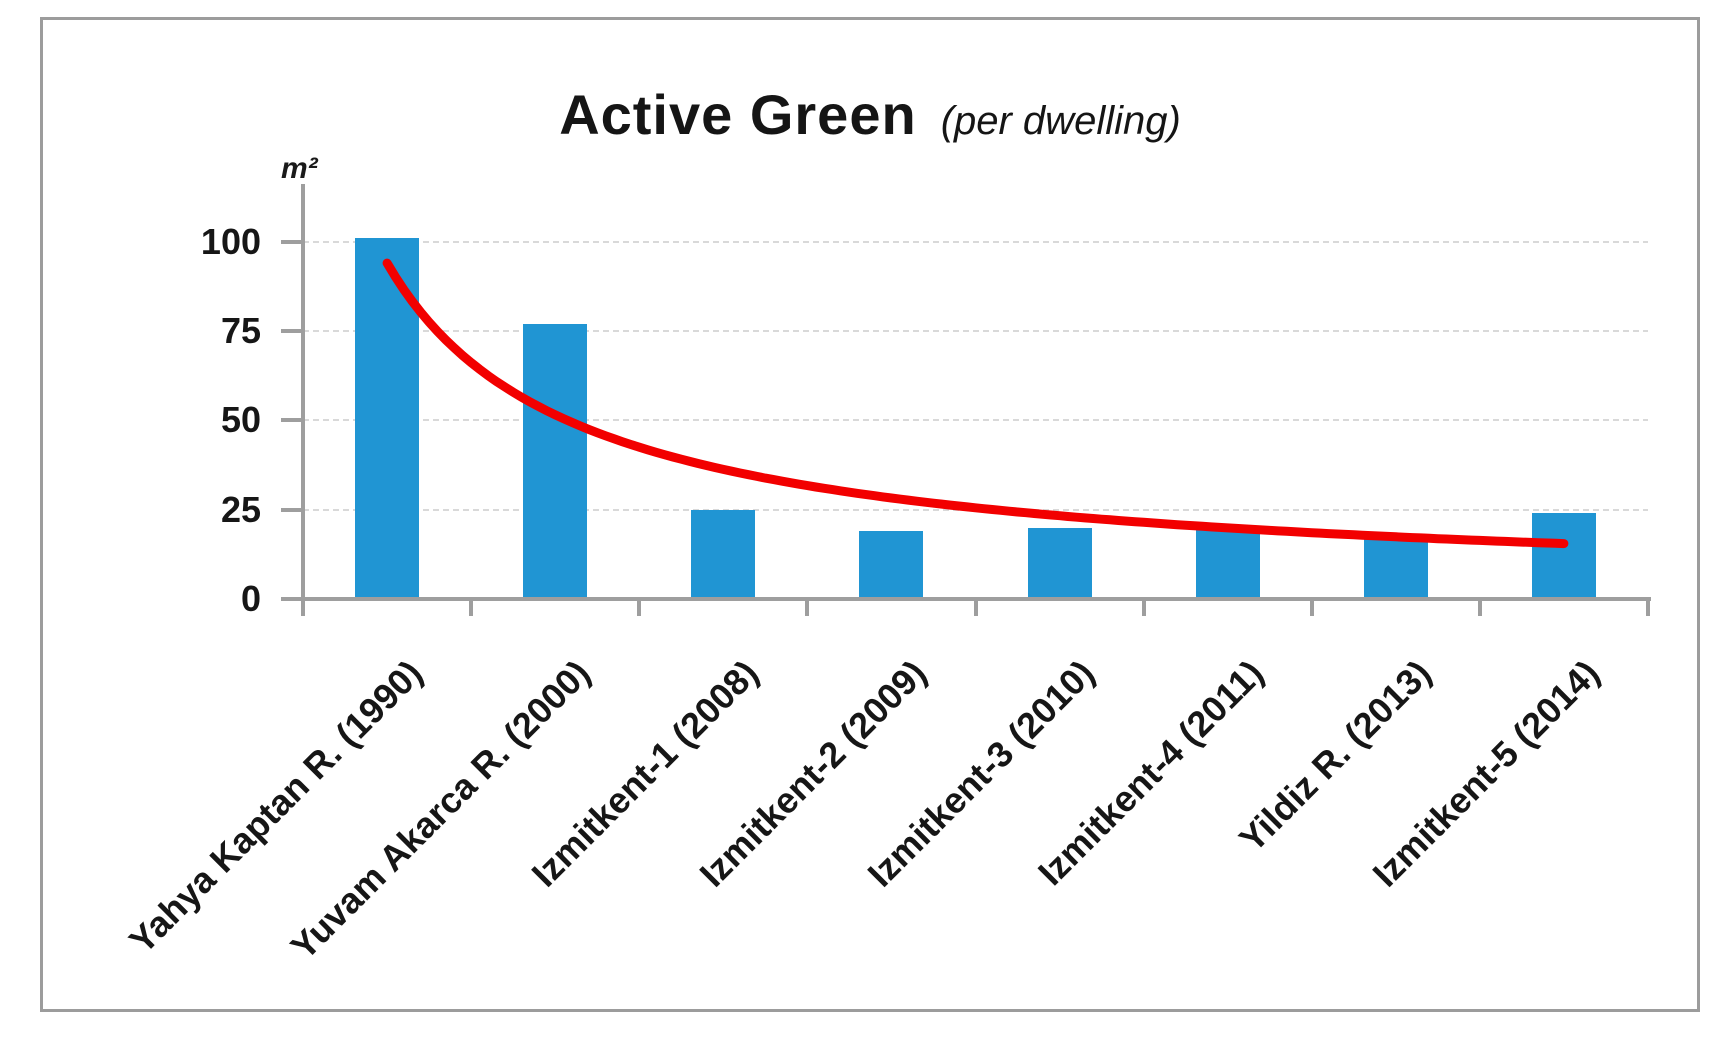 Image resolution: width=1728 pixels, height=1037 pixels. I want to click on x-tick-label: Yuvam Akarca R. (2000), so click(440, 810).